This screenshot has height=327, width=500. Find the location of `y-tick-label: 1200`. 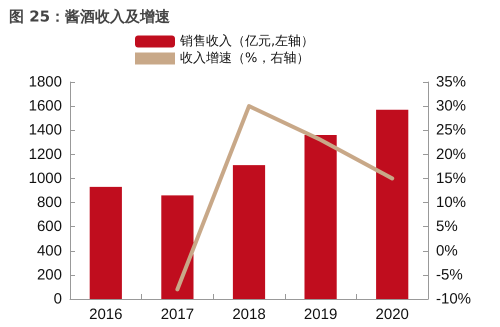

y-tick-label: 1200 is located at coordinates (45, 154).